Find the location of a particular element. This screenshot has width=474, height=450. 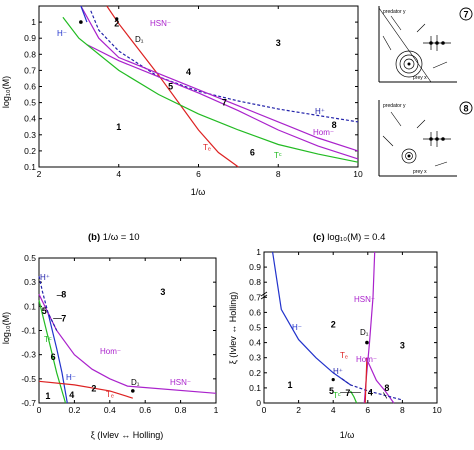

panel-a-ytick-label: 0.1 is located at coordinates (30, 167).